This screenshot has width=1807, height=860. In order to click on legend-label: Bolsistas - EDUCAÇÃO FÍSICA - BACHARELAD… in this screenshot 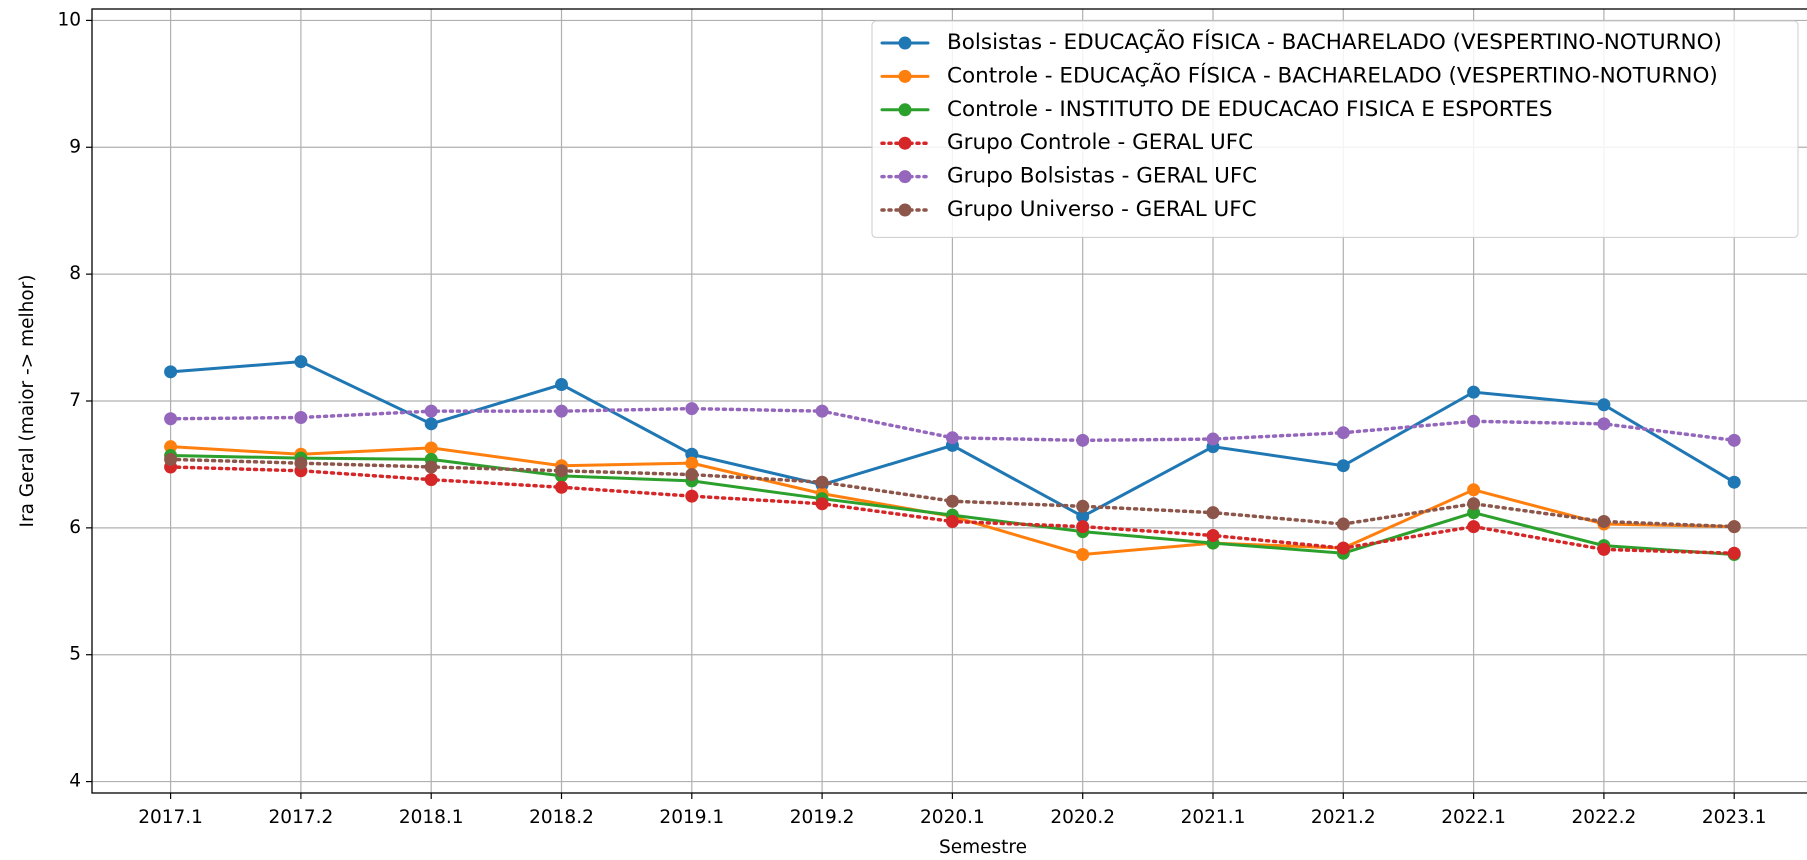, I will do `click(1334, 41)`.